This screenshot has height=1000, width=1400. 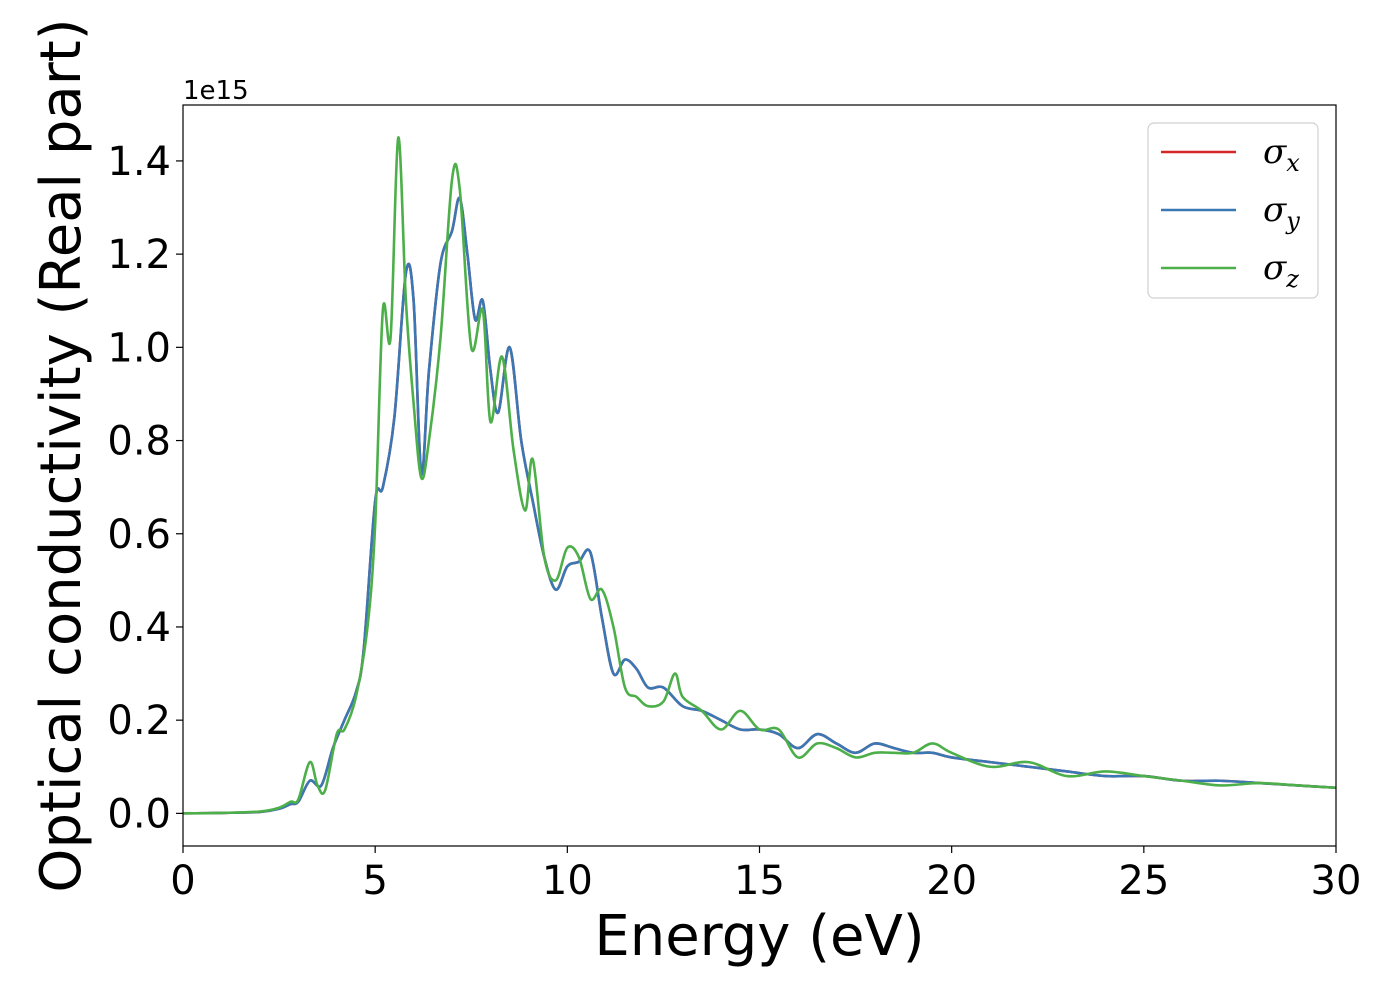 What do you see at coordinates (139, 442) in the screenshot?
I see `y-tick-label: 0.8` at bounding box center [139, 442].